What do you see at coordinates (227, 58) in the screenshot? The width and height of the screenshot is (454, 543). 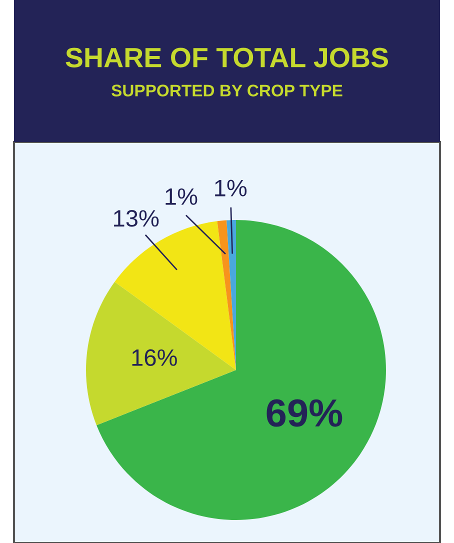 I see `chart-title: SHARE OF TOTAL JOBS` at bounding box center [227, 58].